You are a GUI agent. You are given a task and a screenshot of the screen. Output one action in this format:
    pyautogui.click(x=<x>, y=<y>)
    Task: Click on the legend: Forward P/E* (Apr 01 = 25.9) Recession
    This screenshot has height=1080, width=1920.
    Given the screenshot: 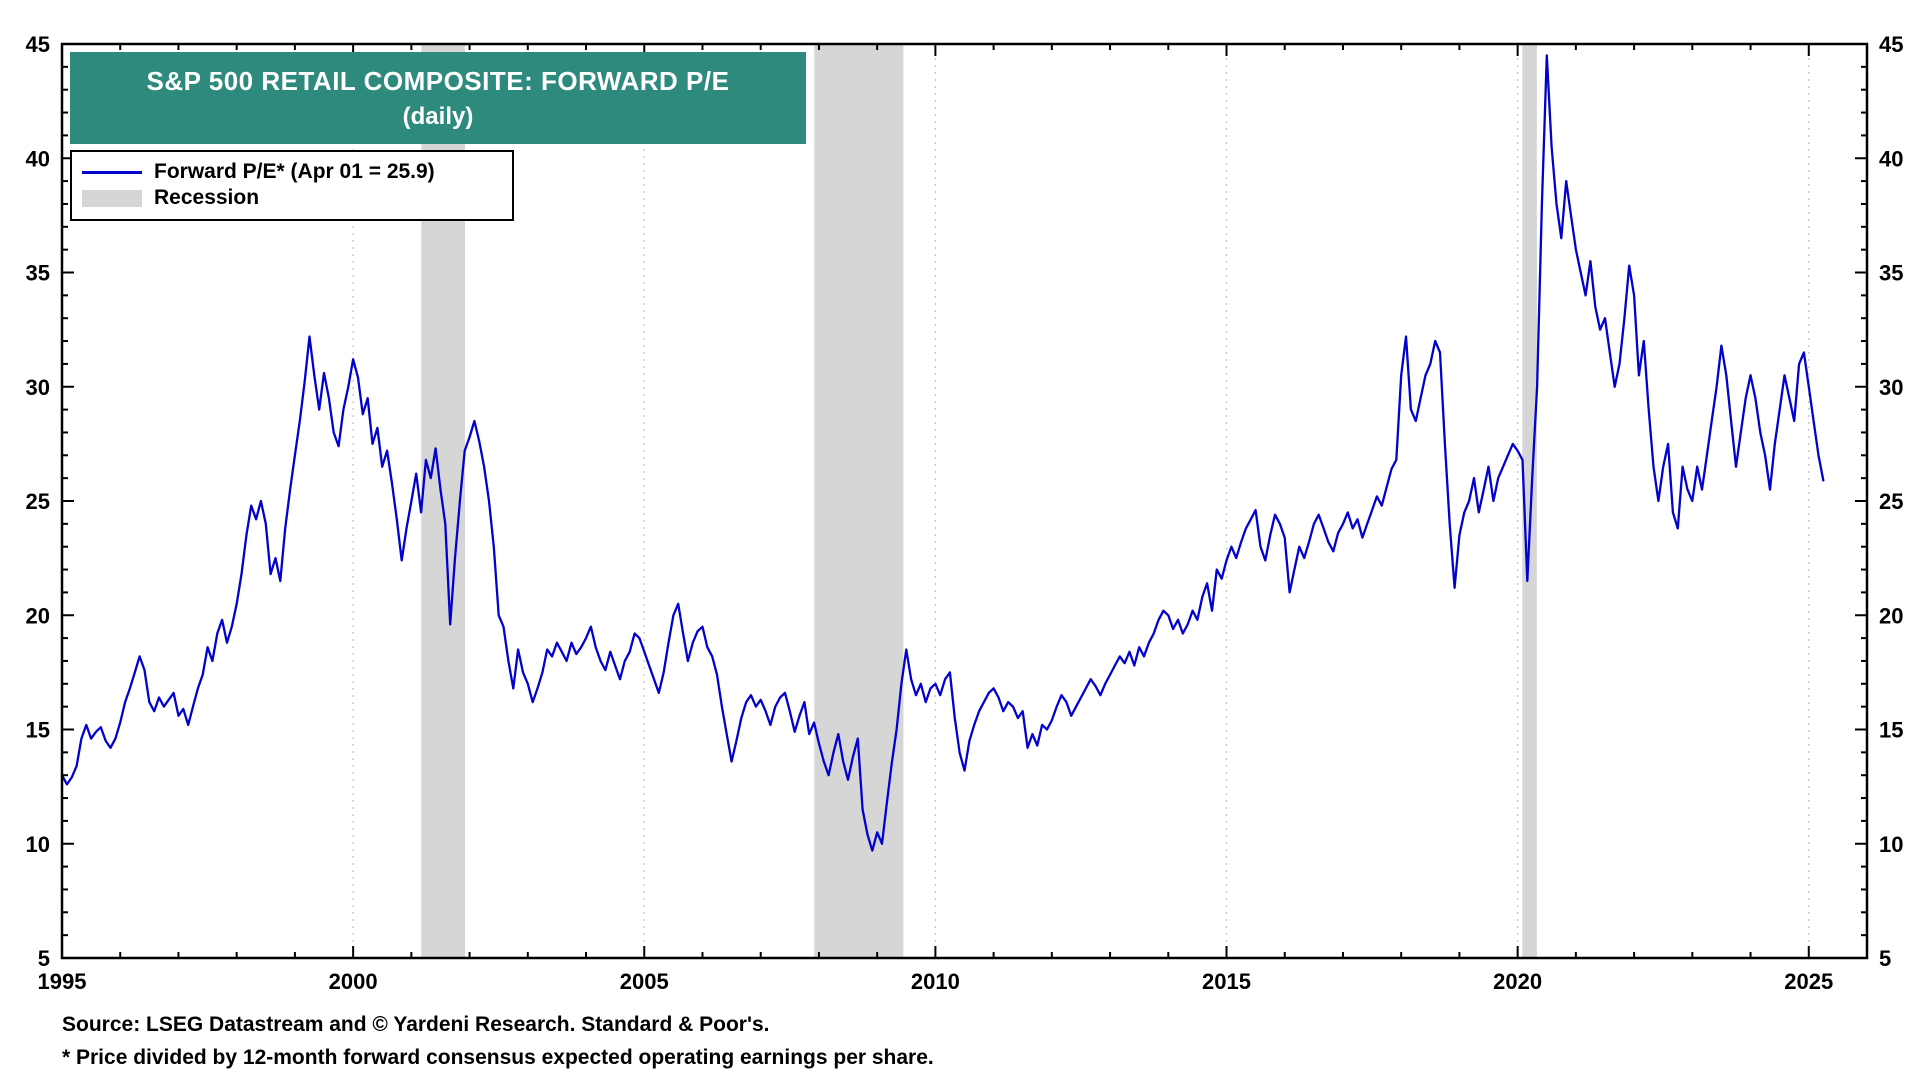 What is the action you would take?
    pyautogui.click(x=292, y=185)
    